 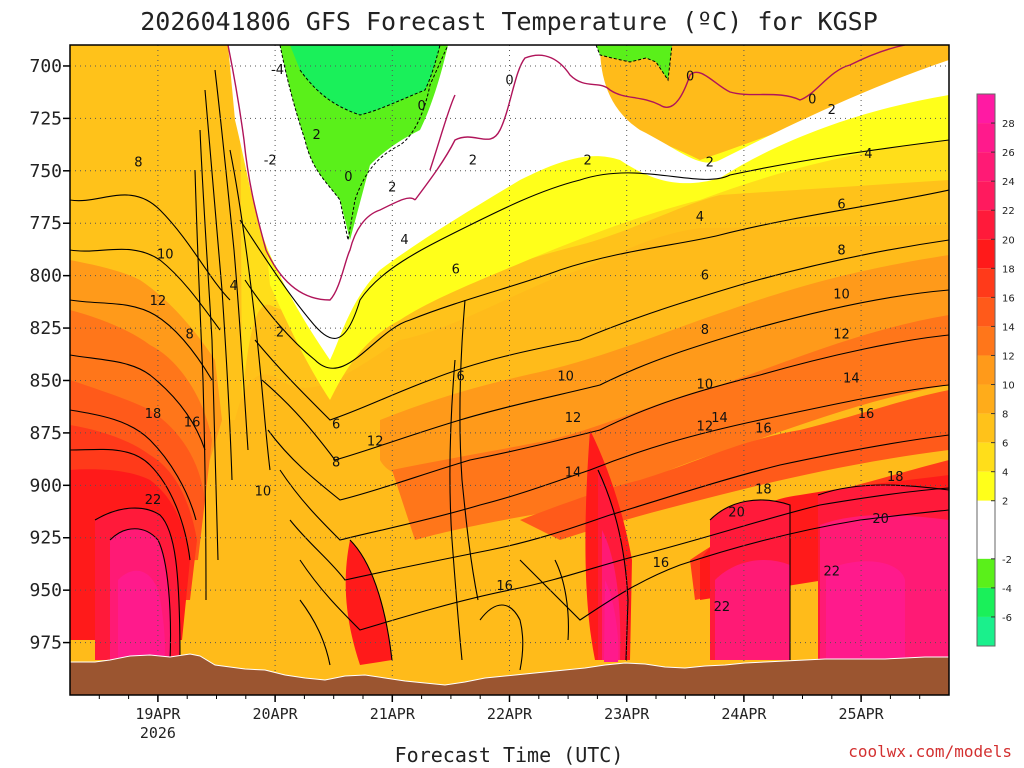 I want to click on colorbar-label: 28, so click(x=1008, y=124).